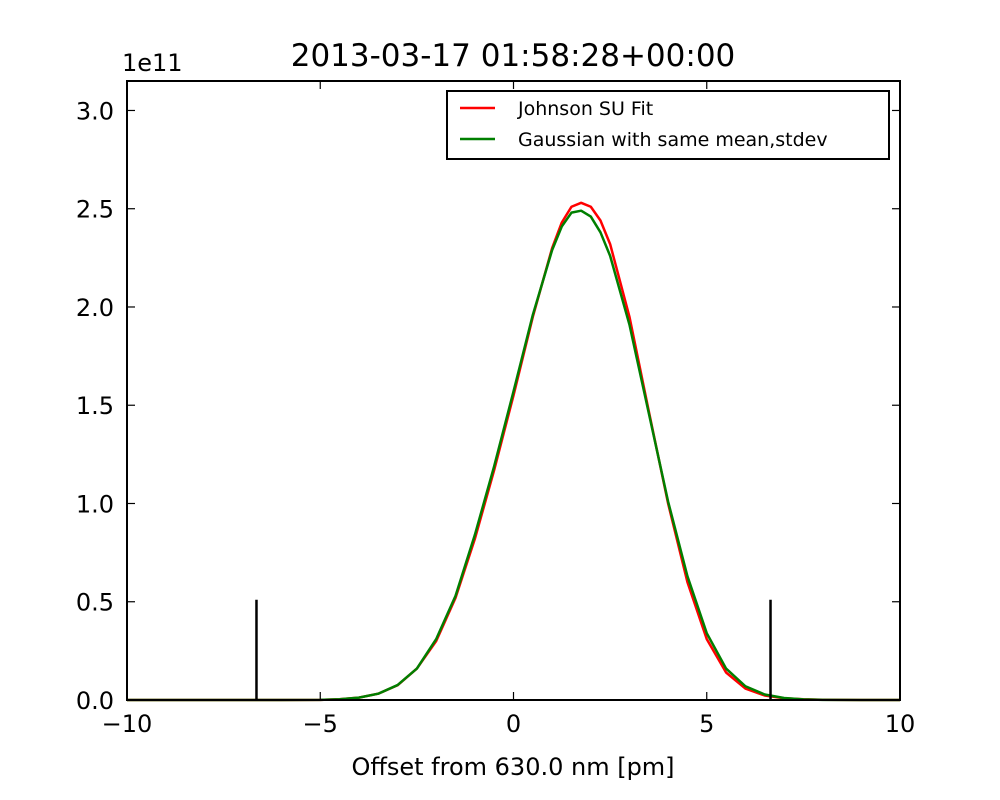 The width and height of the screenshot is (1000, 800). I want to click on x-tick-label: 10, so click(900, 724).